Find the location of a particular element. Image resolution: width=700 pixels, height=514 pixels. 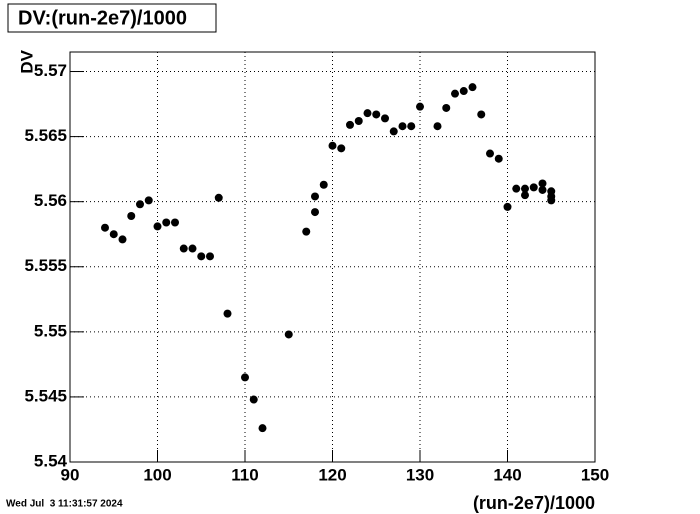

x-tick-label: 130 is located at coordinates (420, 474).